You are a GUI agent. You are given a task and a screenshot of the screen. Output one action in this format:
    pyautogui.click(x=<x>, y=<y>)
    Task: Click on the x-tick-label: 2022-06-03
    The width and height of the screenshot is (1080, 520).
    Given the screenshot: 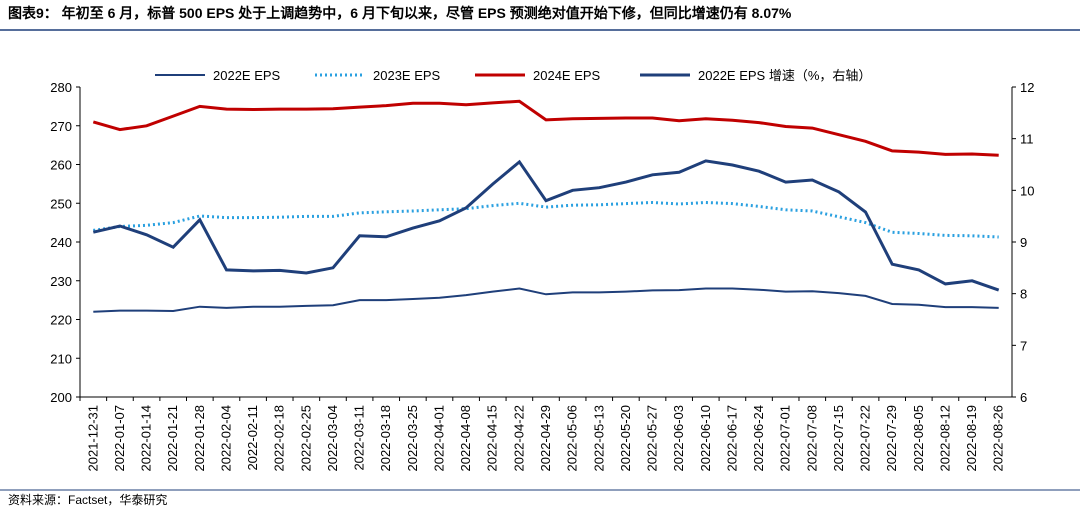 What is the action you would take?
    pyautogui.click(x=678, y=438)
    